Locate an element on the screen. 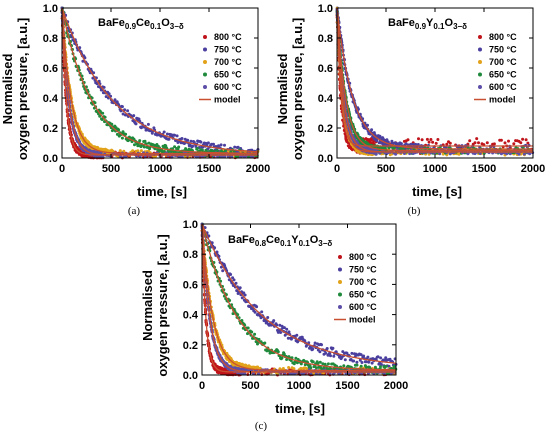 Image resolution: width=550 pixels, height=433 pixels. y-axis-title-line-1: Normalised is located at coordinates (282, 89).